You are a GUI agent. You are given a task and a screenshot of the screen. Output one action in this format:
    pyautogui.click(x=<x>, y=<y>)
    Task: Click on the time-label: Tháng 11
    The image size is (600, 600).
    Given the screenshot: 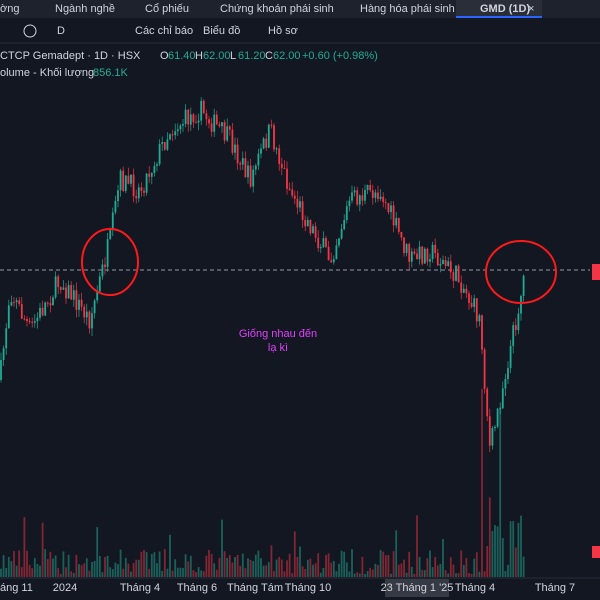 What is the action you would take?
    pyautogui.click(x=16, y=588)
    